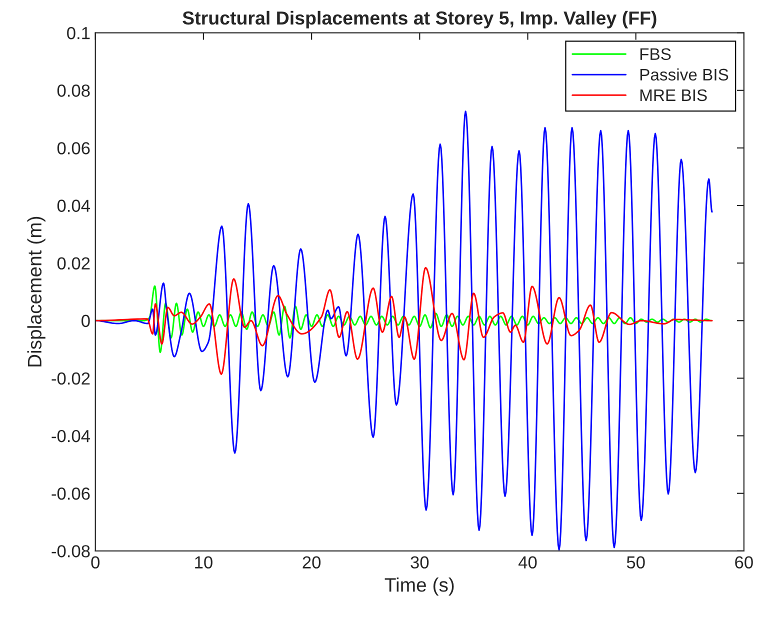 The image size is (763, 619). Describe the element at coordinates (203, 562) in the screenshot. I see `x-tick-label: 10` at that location.